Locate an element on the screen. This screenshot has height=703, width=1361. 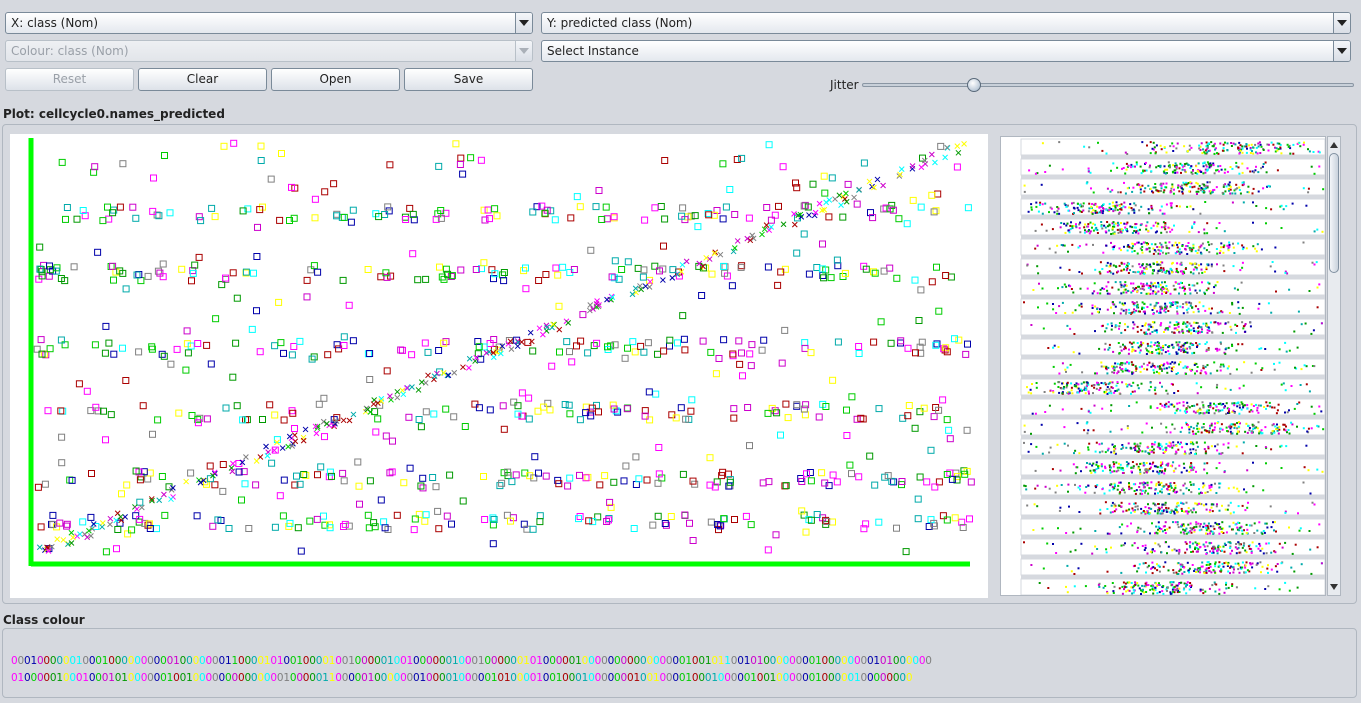
arrow-up-icon is located at coordinates (1334, 145).